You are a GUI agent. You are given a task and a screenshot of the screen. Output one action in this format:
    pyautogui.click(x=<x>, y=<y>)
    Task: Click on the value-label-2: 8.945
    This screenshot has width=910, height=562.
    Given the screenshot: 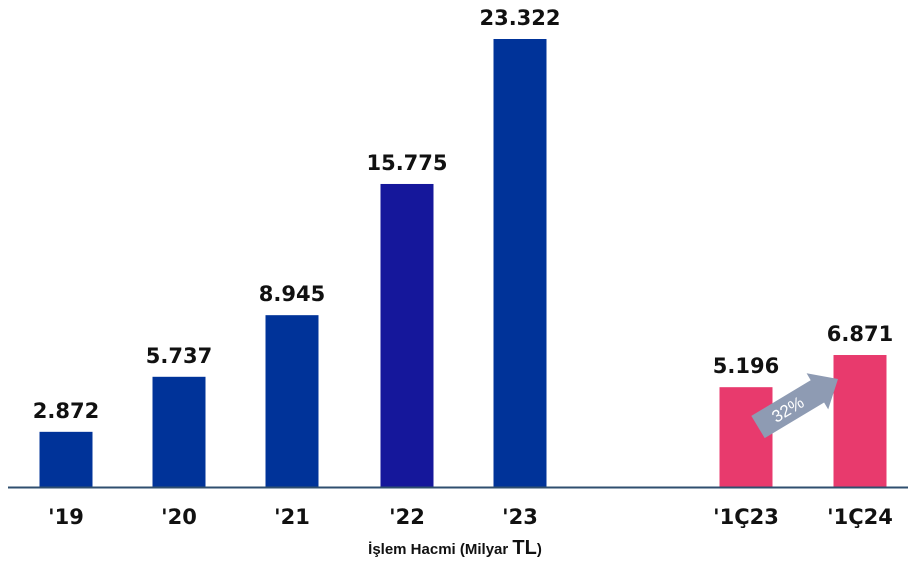 What is the action you would take?
    pyautogui.click(x=292, y=294)
    